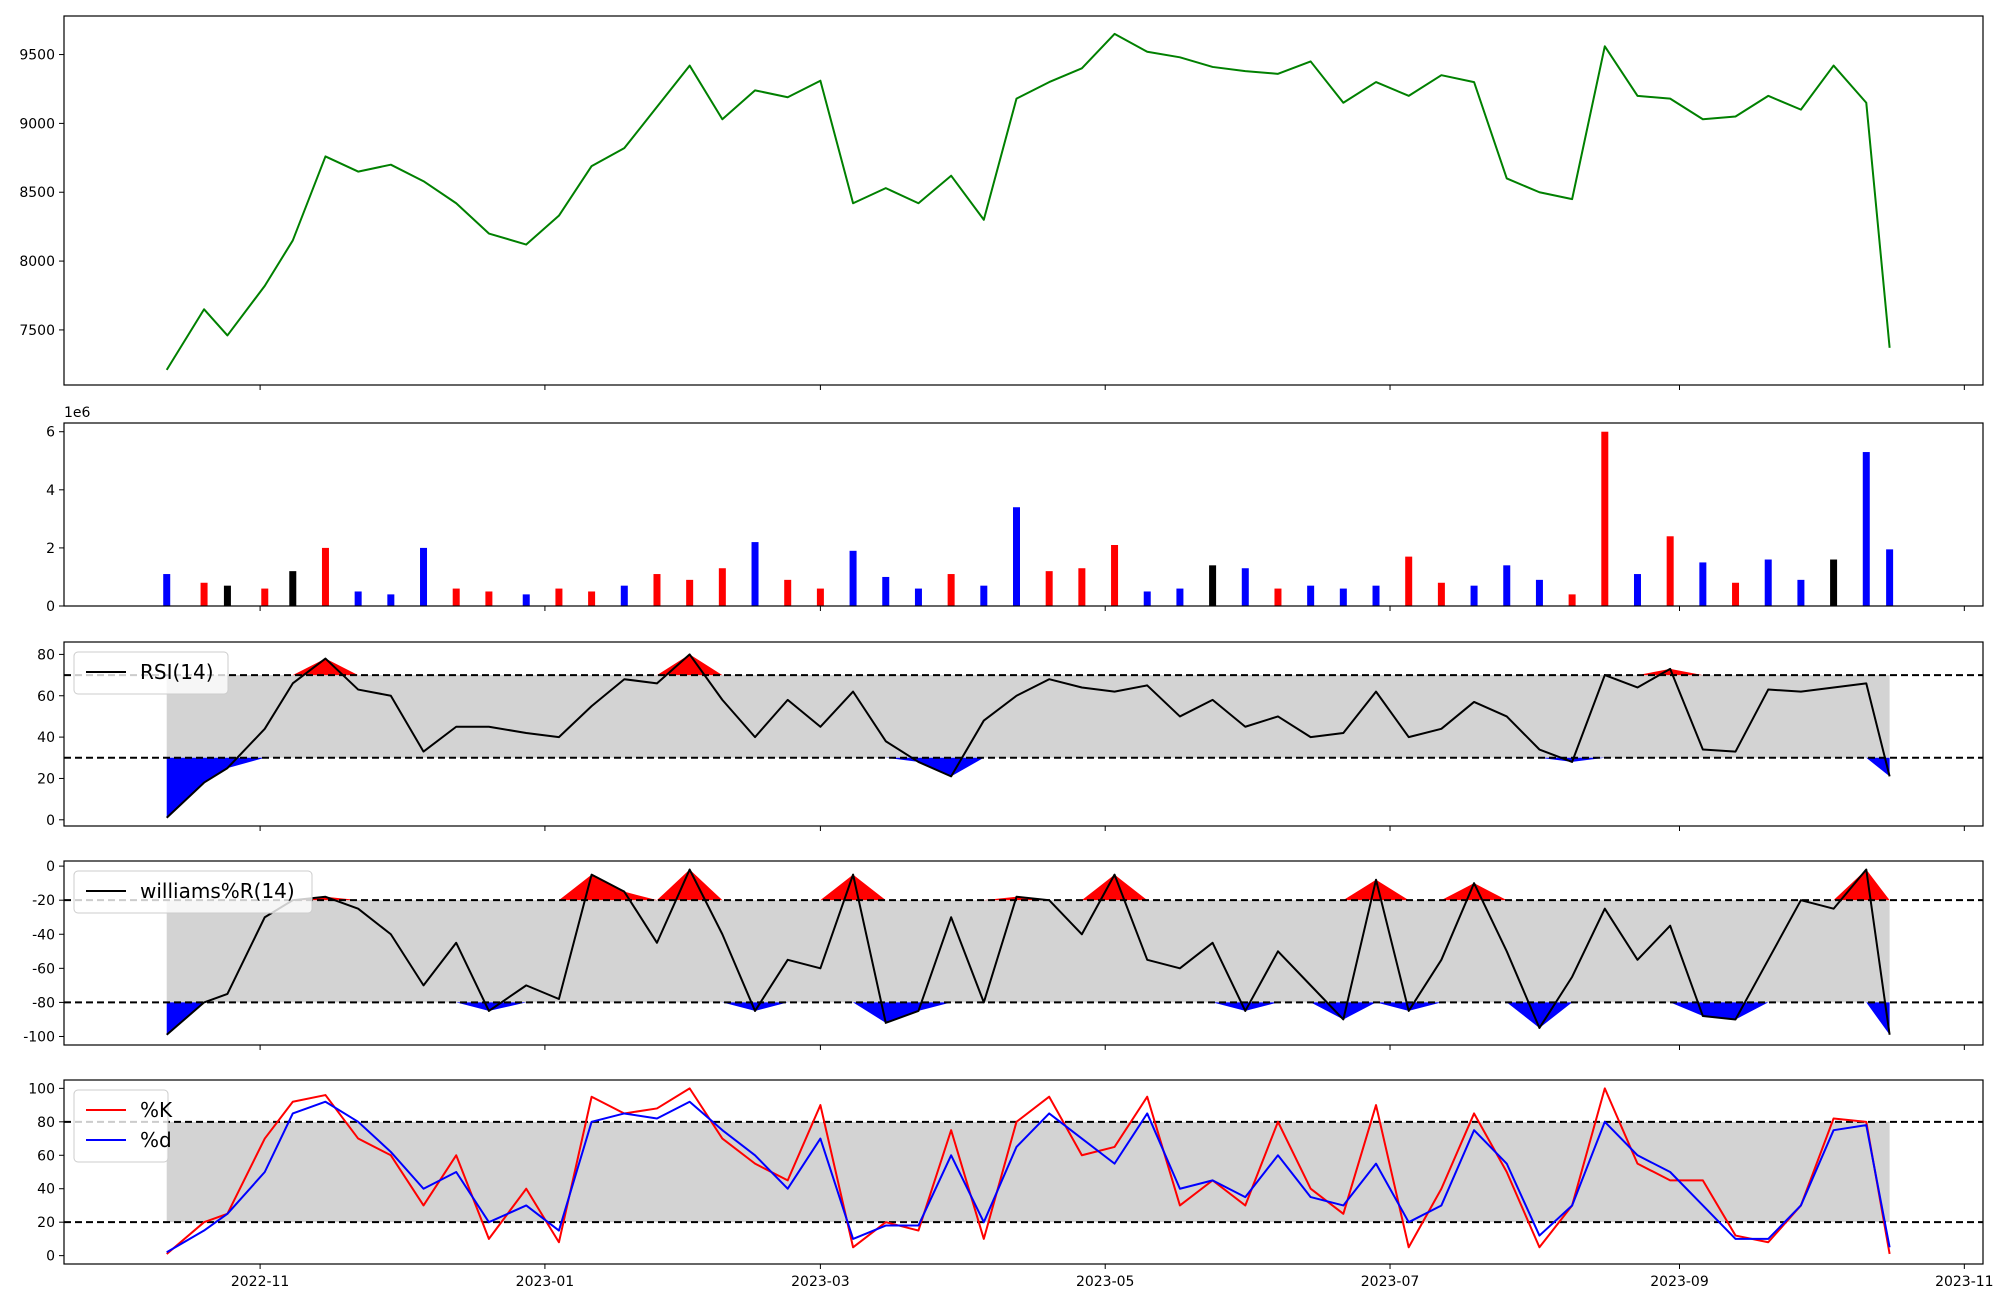  What do you see at coordinates (1028, 518) in the screenshot?
I see `volume-plot-area` at bounding box center [1028, 518].